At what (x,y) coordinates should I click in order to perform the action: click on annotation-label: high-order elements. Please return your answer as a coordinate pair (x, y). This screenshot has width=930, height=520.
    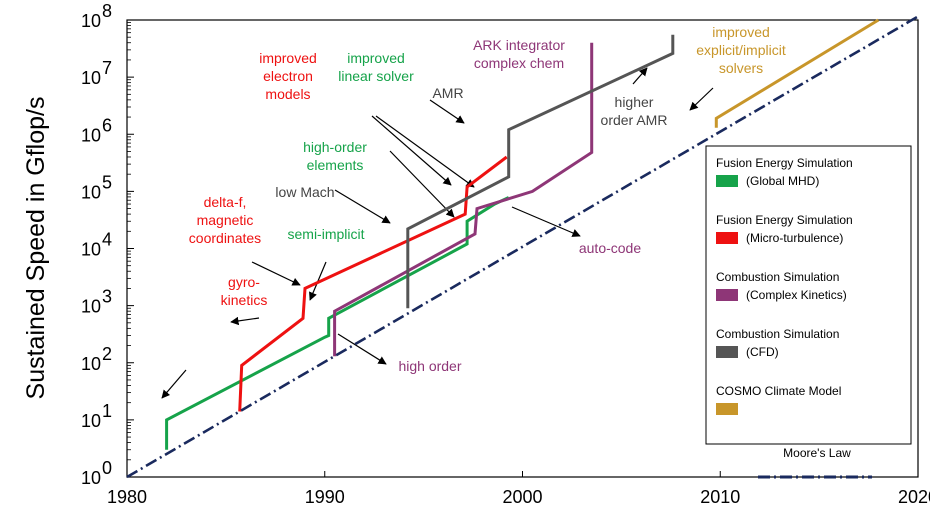
    Looking at the image, I should click on (335, 156).